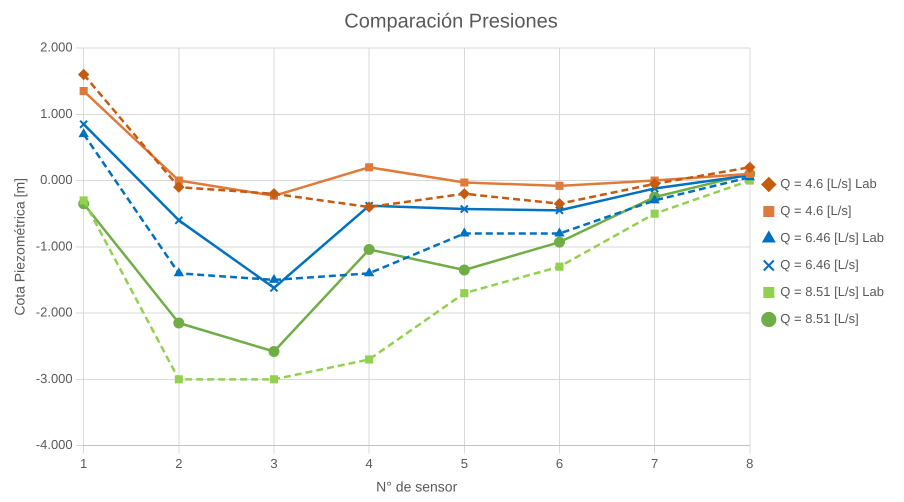 Image resolution: width=904 pixels, height=502 pixels. I want to click on x-tick-label: 2, so click(178, 463).